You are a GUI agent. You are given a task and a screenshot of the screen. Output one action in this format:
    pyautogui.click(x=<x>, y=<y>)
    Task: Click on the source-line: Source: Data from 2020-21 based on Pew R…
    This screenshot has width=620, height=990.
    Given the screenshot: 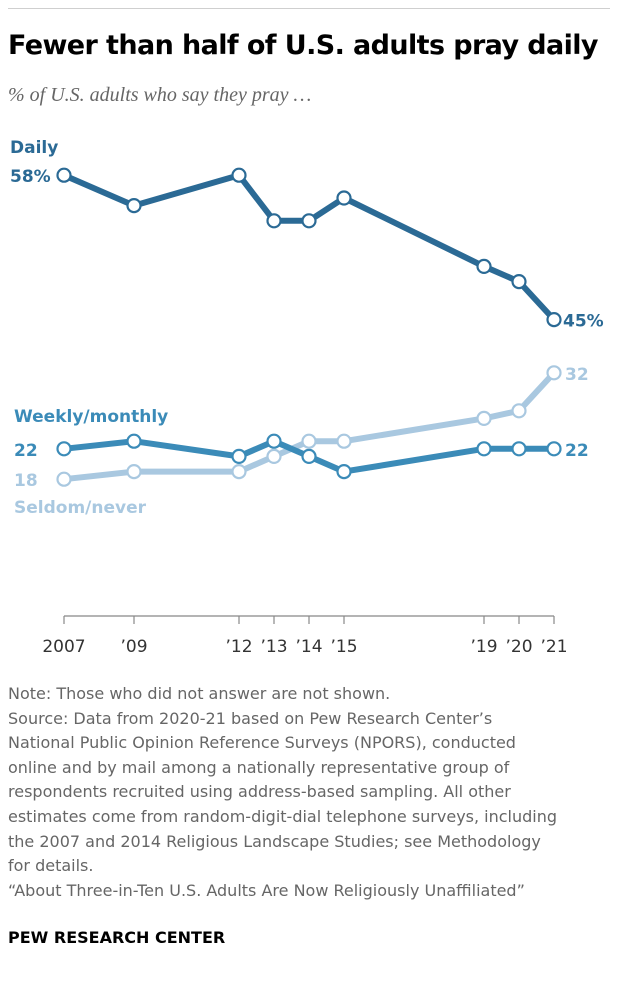 What is the action you would take?
    pyautogui.click(x=250, y=718)
    